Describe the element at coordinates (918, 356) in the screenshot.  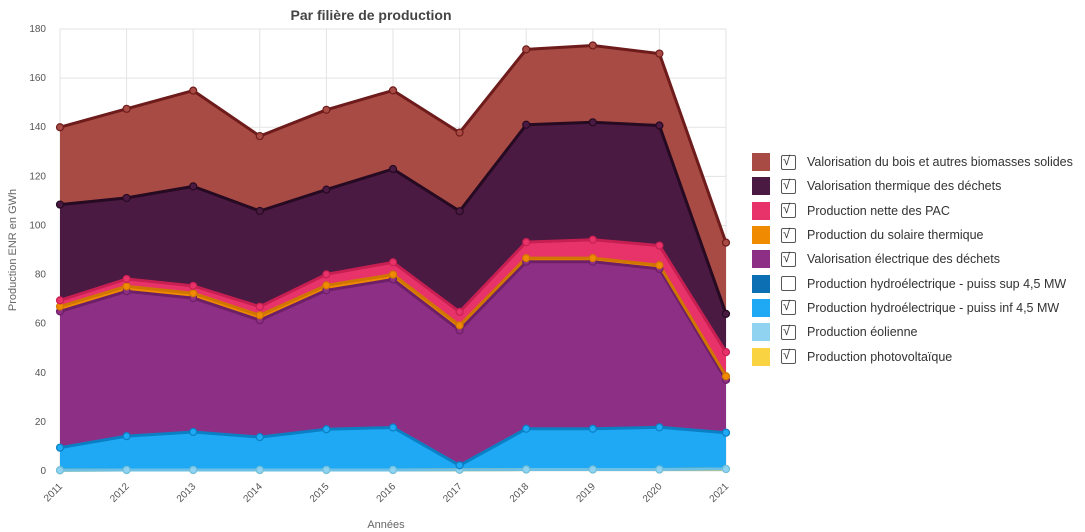
I see `legend-item: √ Production photovoltaïque` at that location.